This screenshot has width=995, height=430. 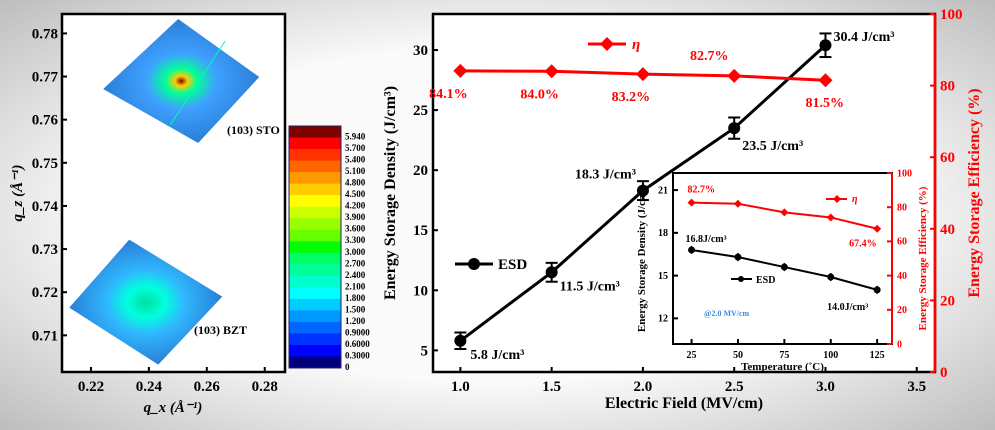 I want to click on main-y2-tick-label: 0, so click(x=944, y=373).